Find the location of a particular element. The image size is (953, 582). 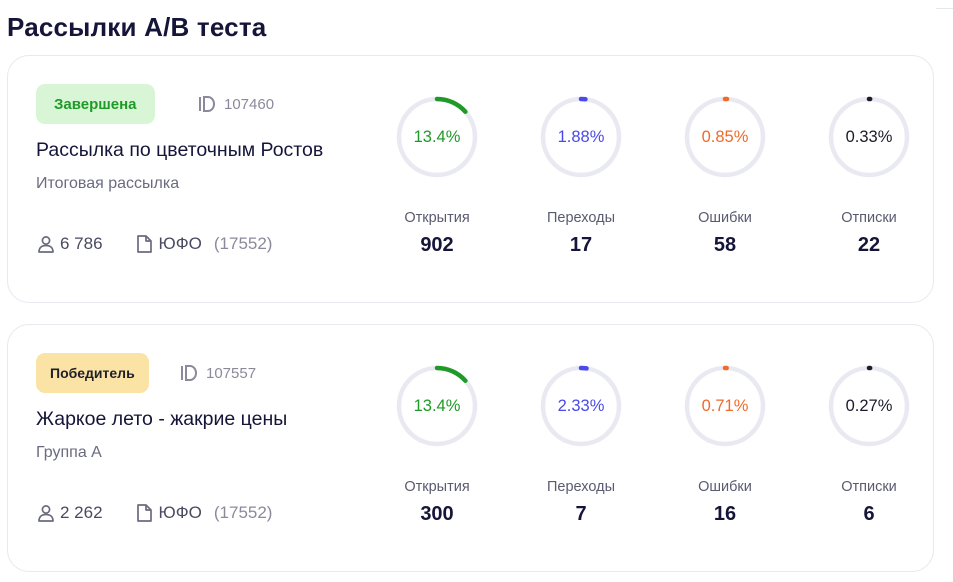

divider is located at coordinates (944, 8).